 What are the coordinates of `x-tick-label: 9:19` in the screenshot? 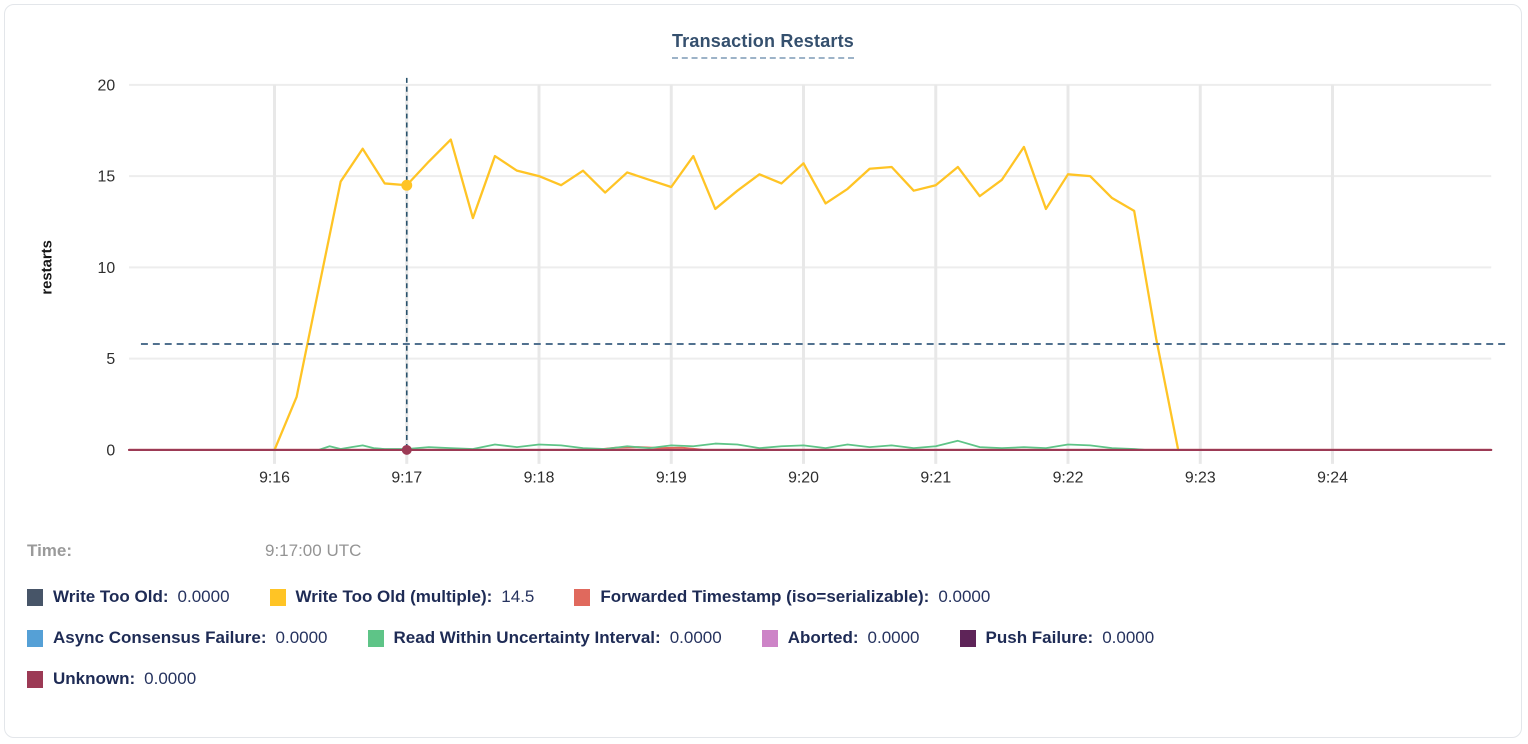 It's located at (671, 478).